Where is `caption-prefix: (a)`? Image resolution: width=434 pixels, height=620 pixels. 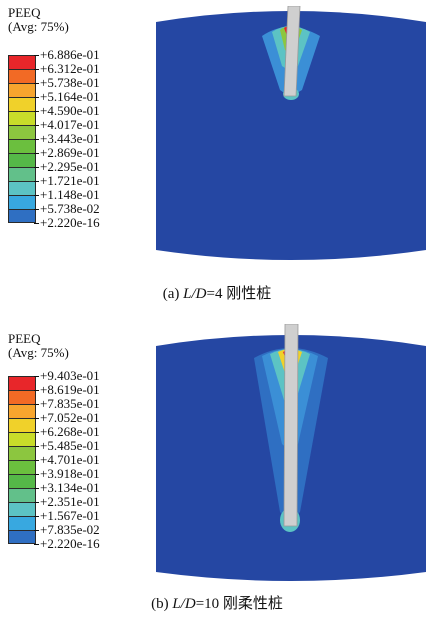 caption-prefix: (a) is located at coordinates (173, 294).